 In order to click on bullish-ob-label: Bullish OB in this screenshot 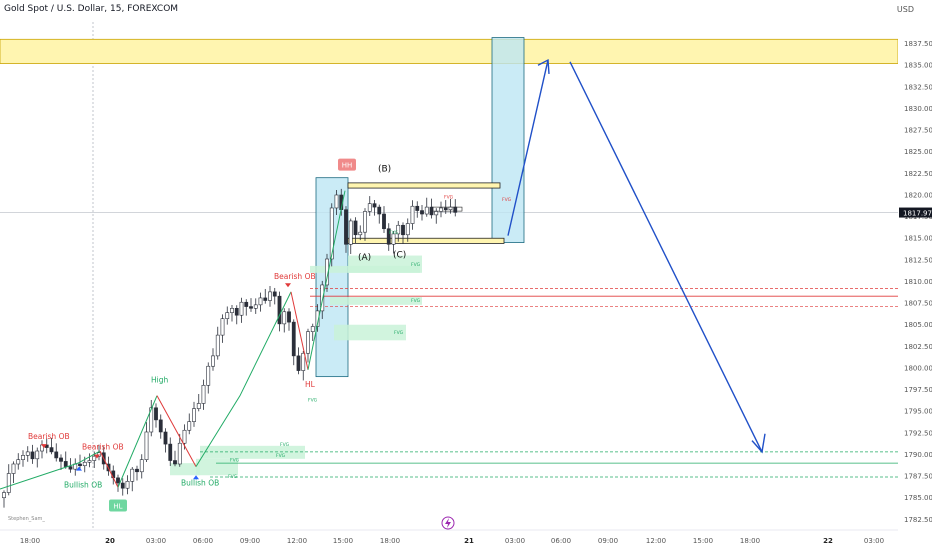, I will do `click(83, 484)`.